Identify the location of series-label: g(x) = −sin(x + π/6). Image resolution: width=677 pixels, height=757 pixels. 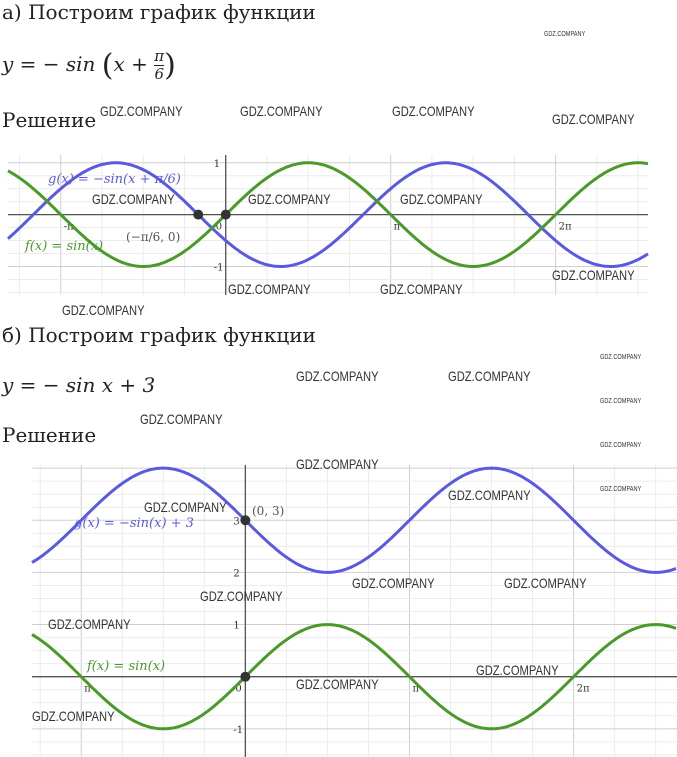
(114, 179).